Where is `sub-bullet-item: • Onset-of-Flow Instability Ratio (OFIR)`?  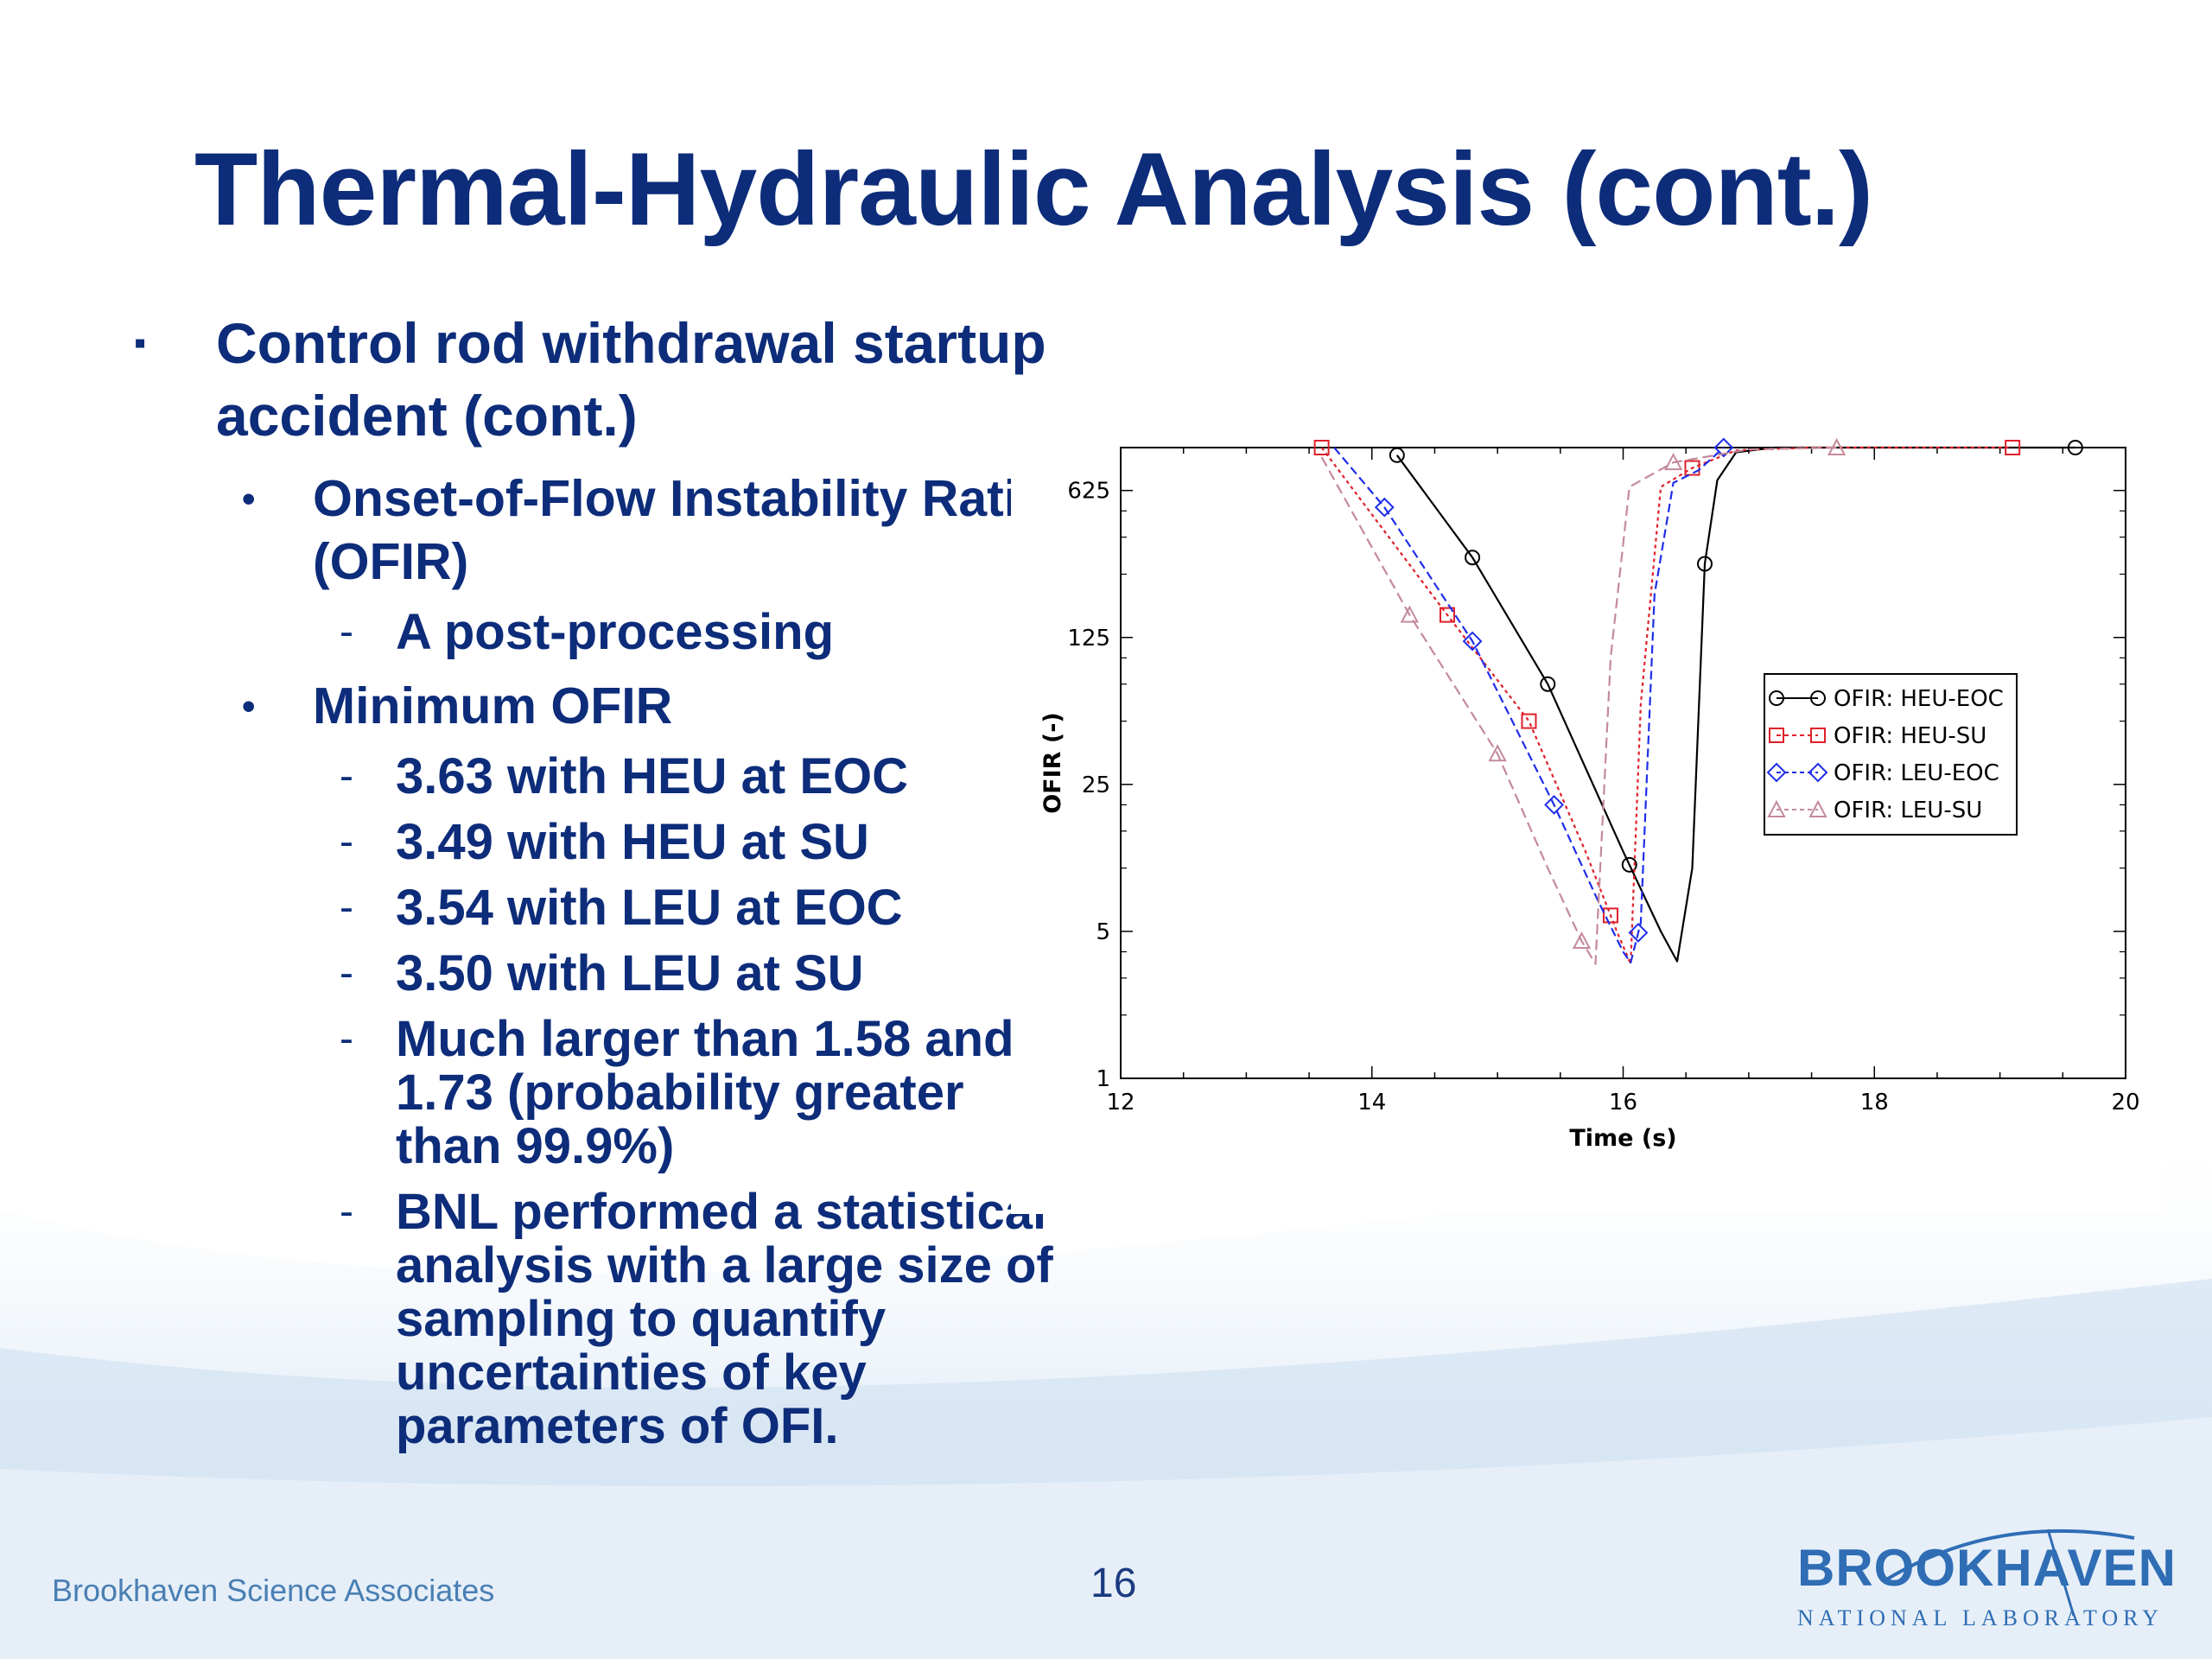
sub-bullet-item: • Onset-of-Flow Instability Ratio (OFIR) is located at coordinates (596, 530).